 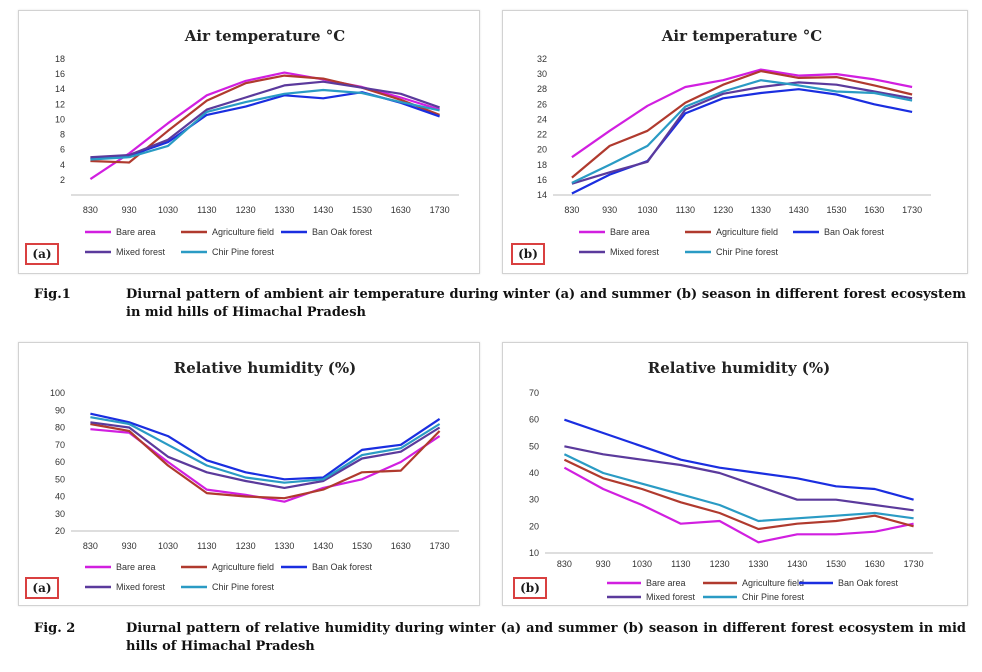 I want to click on y-tick-label: 90, so click(x=60, y=410).